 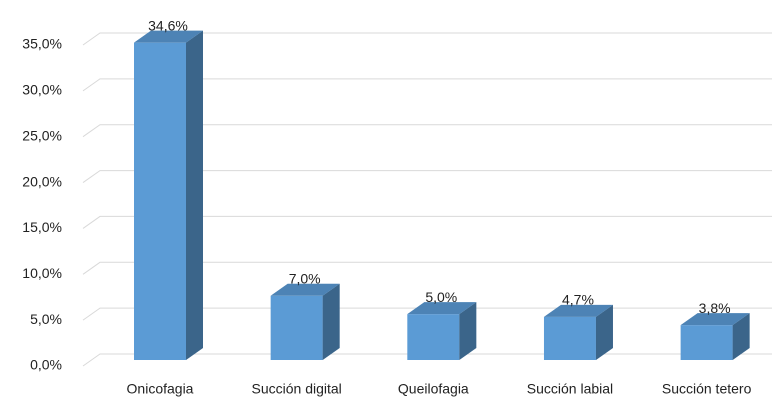 What do you see at coordinates (297, 389) in the screenshot?
I see `x-tick-label: Succión digital` at bounding box center [297, 389].